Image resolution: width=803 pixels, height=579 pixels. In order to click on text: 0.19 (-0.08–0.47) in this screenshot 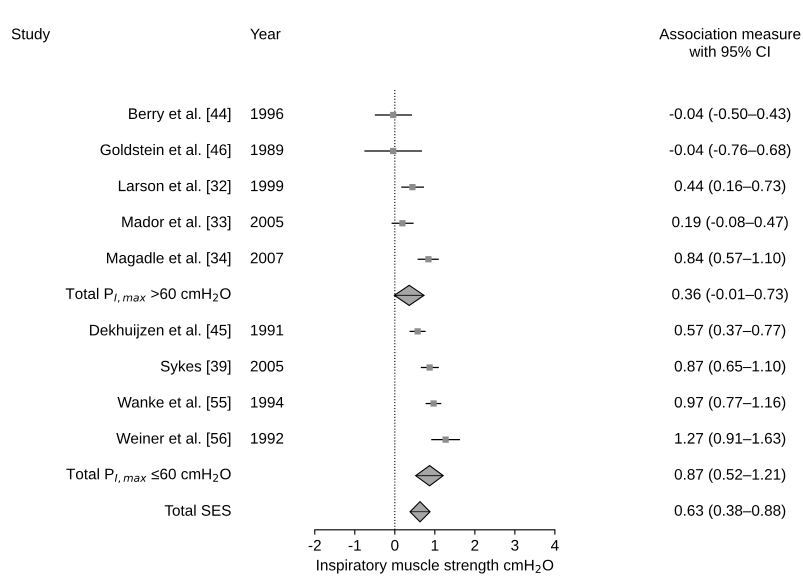, I will do `click(730, 223)`.